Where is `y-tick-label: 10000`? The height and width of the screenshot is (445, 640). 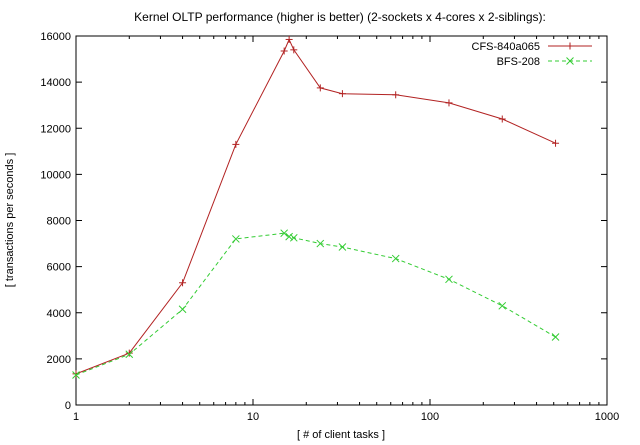
y-tick-label: 10000 is located at coordinates (55, 175).